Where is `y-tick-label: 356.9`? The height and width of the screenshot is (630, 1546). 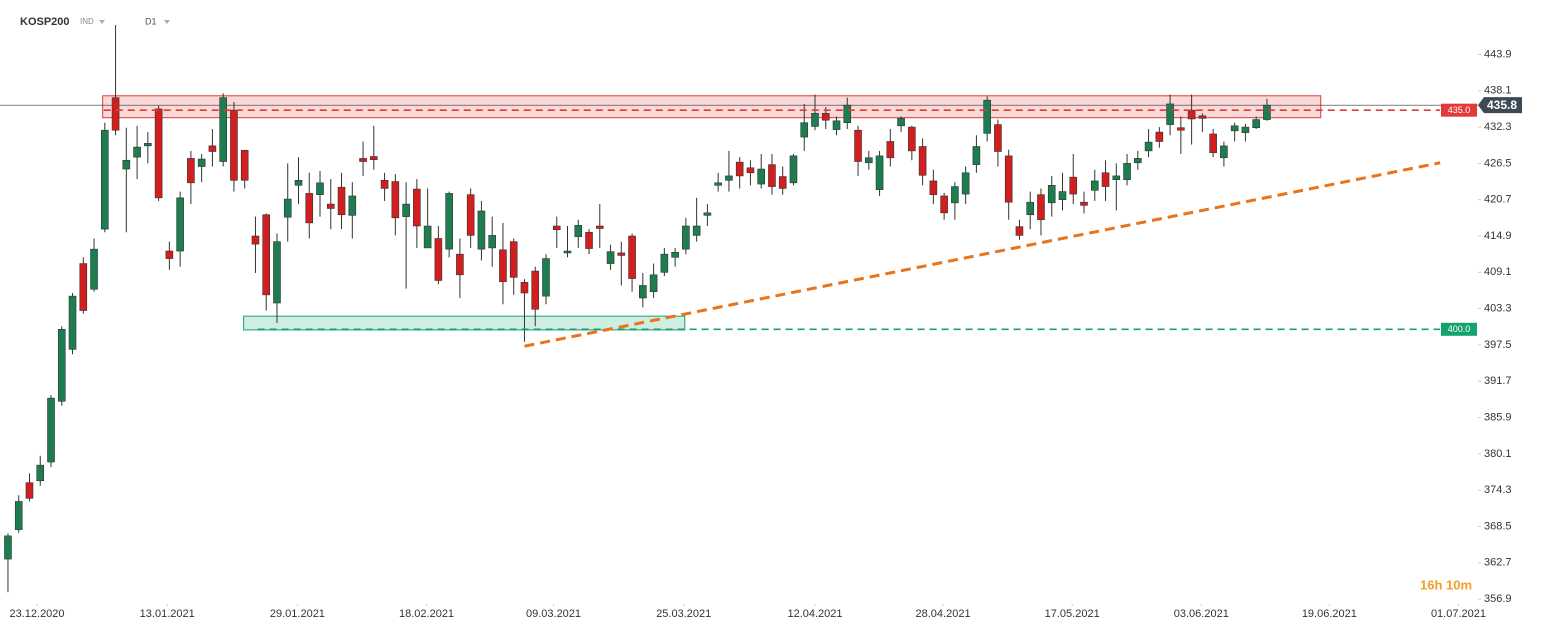 y-tick-label: 356.9 is located at coordinates (1498, 599).